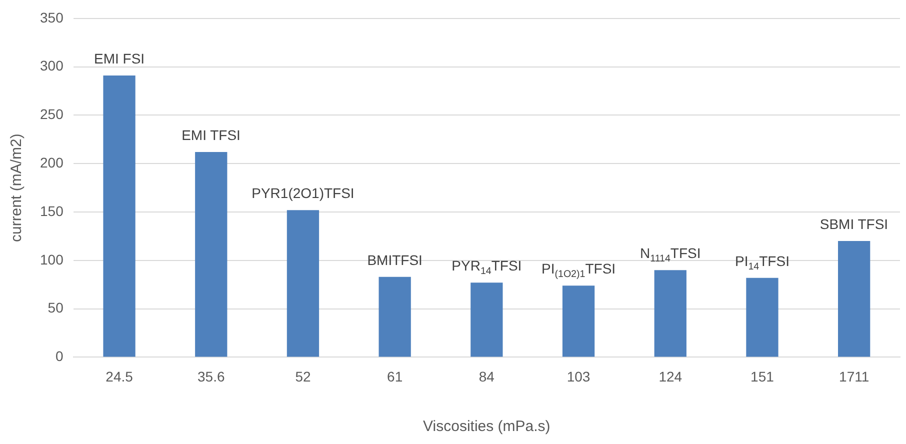 This screenshot has height=444, width=906. Describe the element at coordinates (52, 210) in the screenshot. I see `y-tick-label: 150` at that location.